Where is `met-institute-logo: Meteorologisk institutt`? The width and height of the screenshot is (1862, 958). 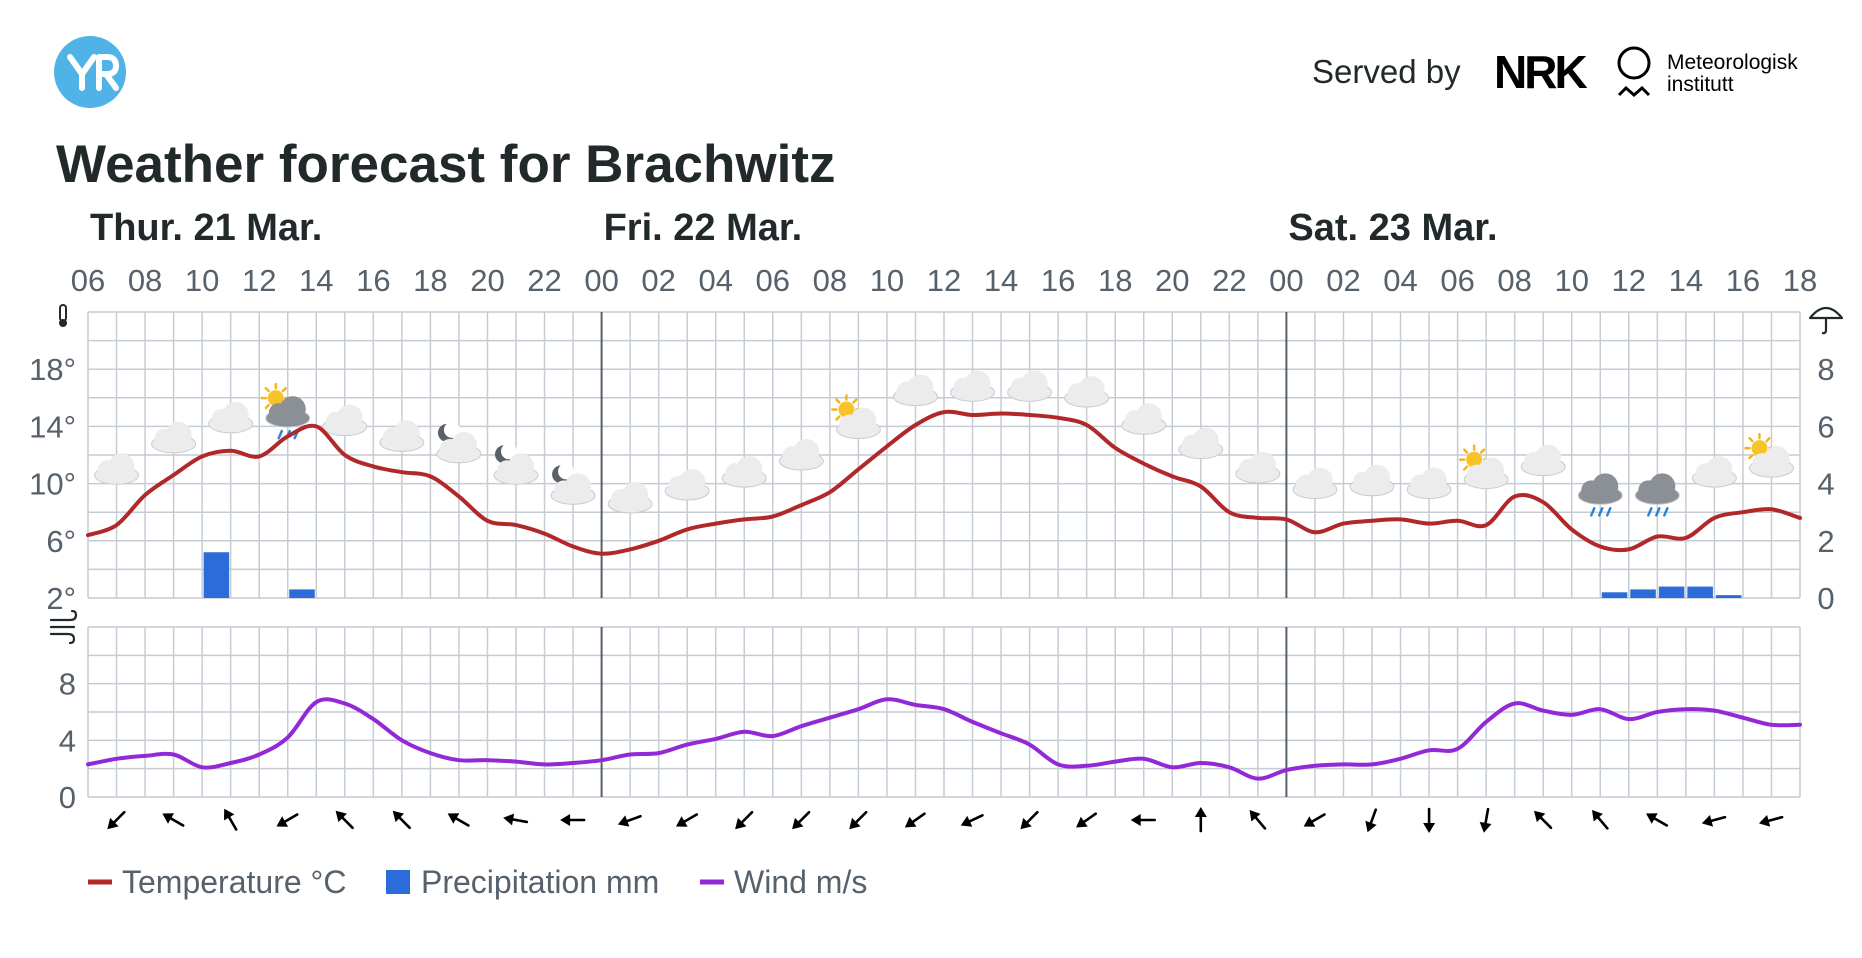
met-institute-logo: Meteorologisk institutt is located at coordinates (1707, 71).